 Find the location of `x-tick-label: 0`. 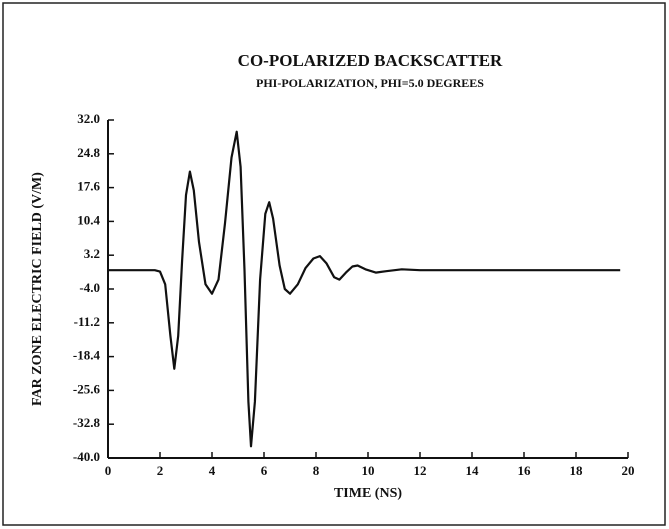

x-tick-label: 0 is located at coordinates (108, 470).